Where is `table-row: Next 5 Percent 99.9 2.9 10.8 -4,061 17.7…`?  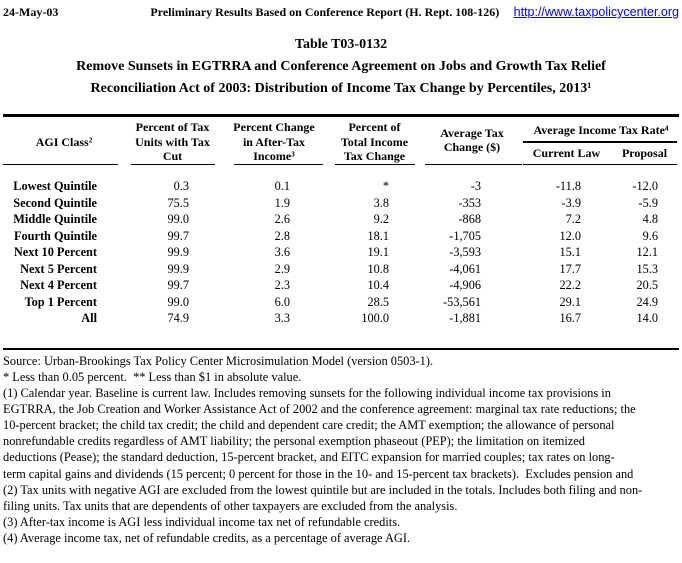 table-row: Next 5 Percent 99.9 2.9 10.8 -4,061 17.7… is located at coordinates (341, 269).